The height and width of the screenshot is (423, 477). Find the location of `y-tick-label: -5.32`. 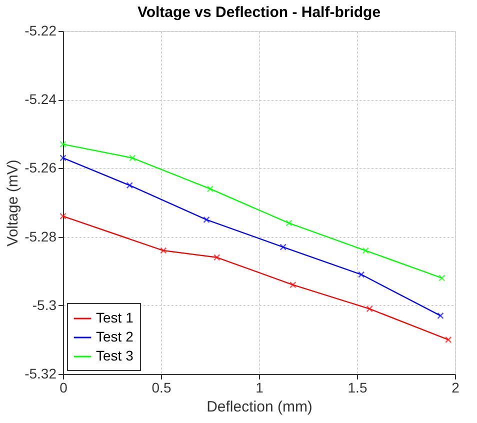

y-tick-label: -5.32 is located at coordinates (40, 374).